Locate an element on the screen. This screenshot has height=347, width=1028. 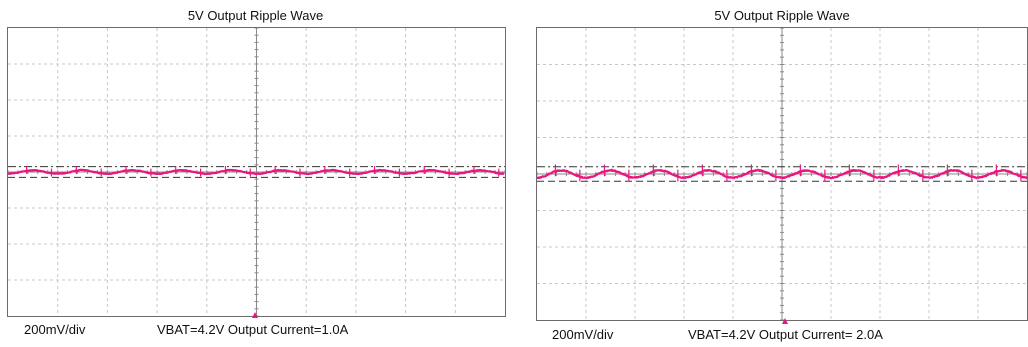
condition-label: VBAT=4.2V Output Current=1.0A is located at coordinates (253, 329).